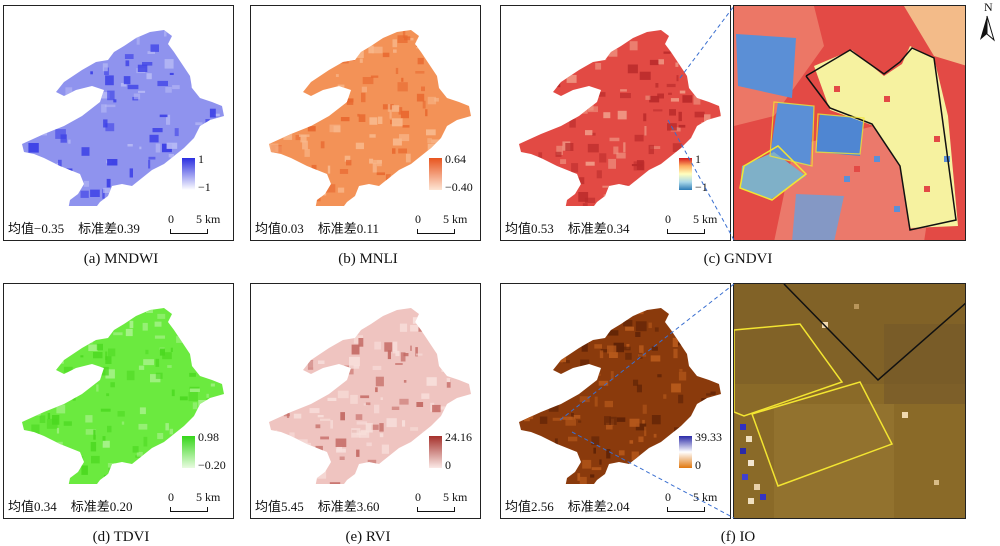 The width and height of the screenshot is (1000, 546). Describe the element at coordinates (686, 509) in the screenshot. I see `scale-bar-line` at that location.